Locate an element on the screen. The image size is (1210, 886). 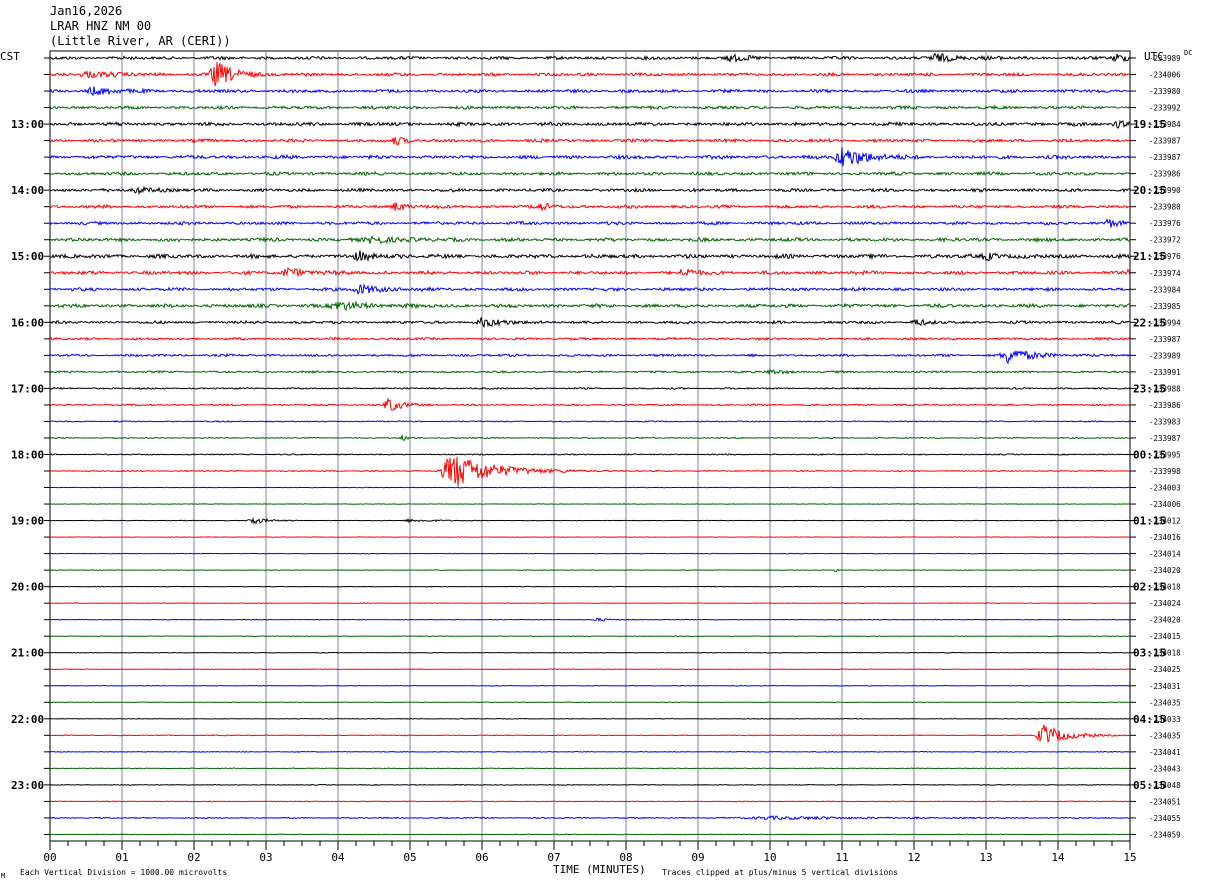
dc-offset-label: -234015 is located at coordinates (1165, 636).